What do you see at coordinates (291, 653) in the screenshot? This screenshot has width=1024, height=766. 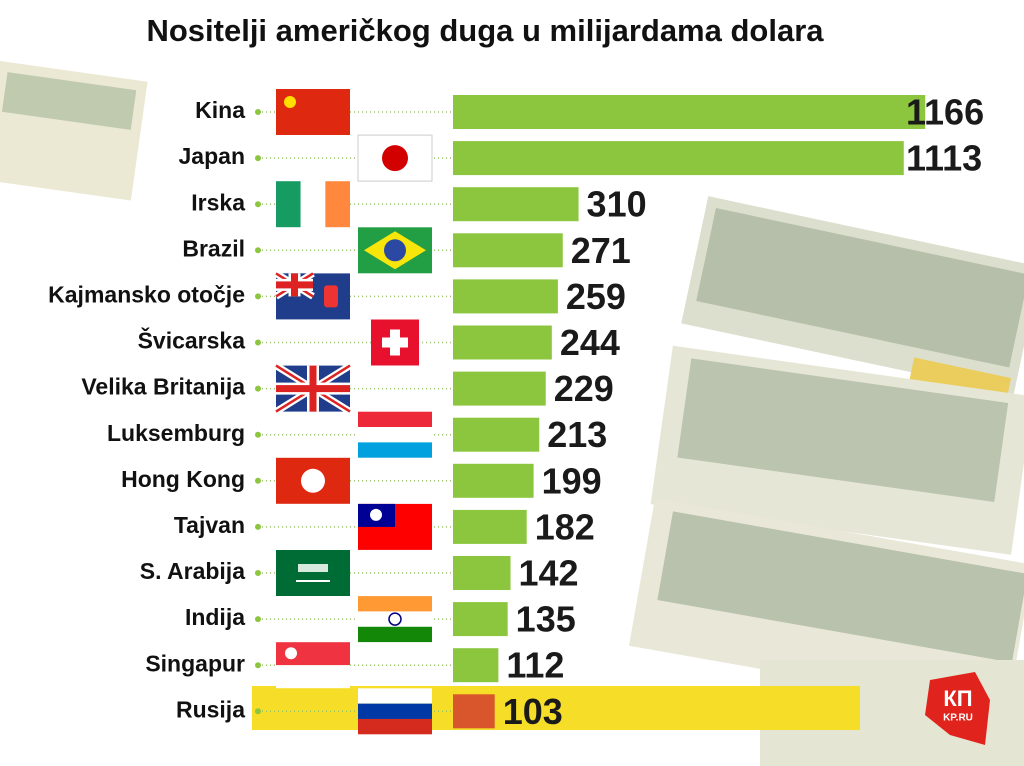 I see `flag-moon` at bounding box center [291, 653].